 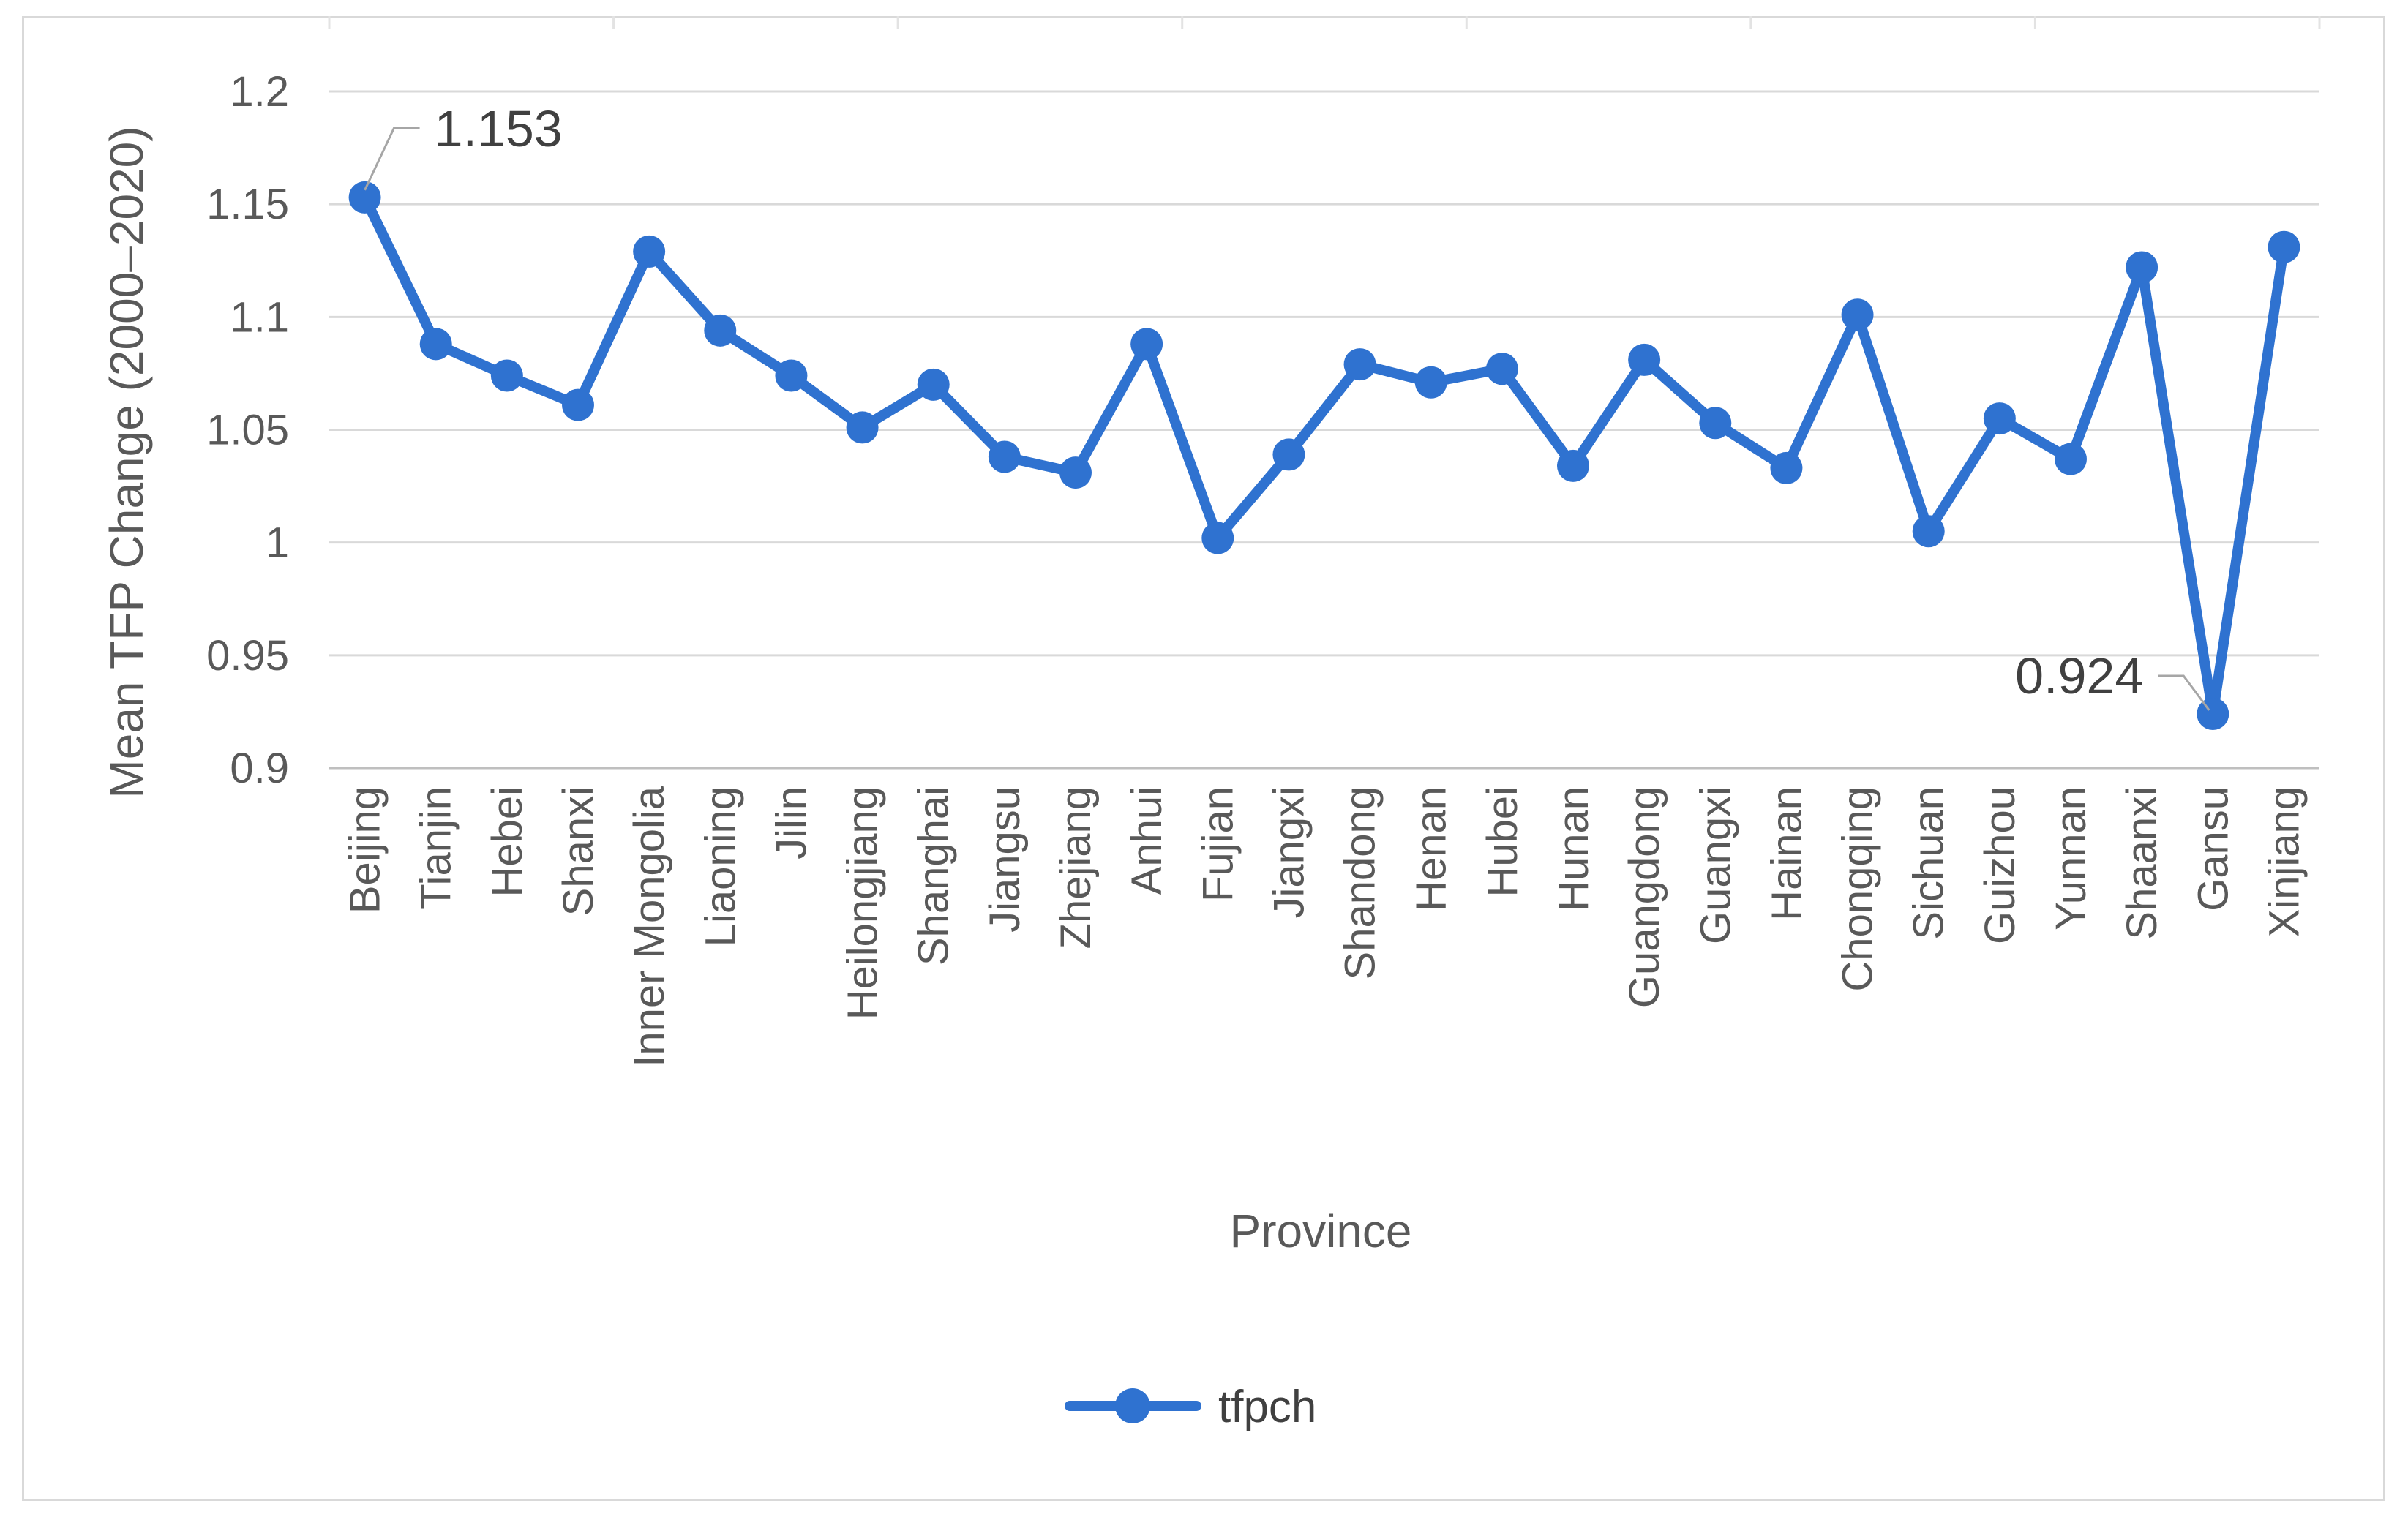 What do you see at coordinates (578, 851) in the screenshot?
I see `x-tick-label: Shanxi` at bounding box center [578, 851].